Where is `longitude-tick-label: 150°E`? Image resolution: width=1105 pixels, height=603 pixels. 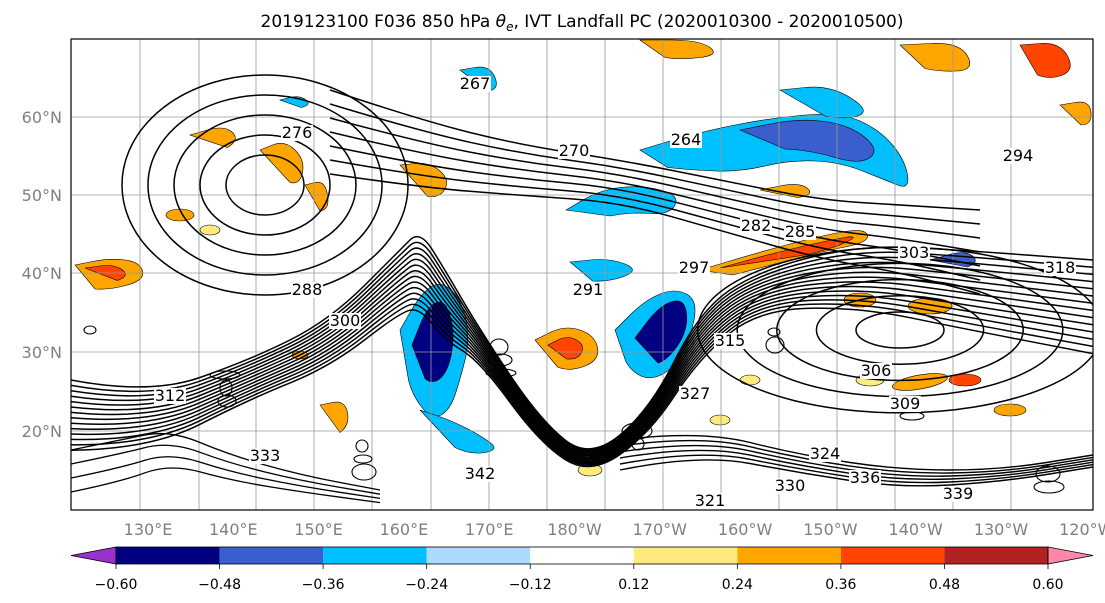
longitude-tick-label: 150°E is located at coordinates (318, 529).